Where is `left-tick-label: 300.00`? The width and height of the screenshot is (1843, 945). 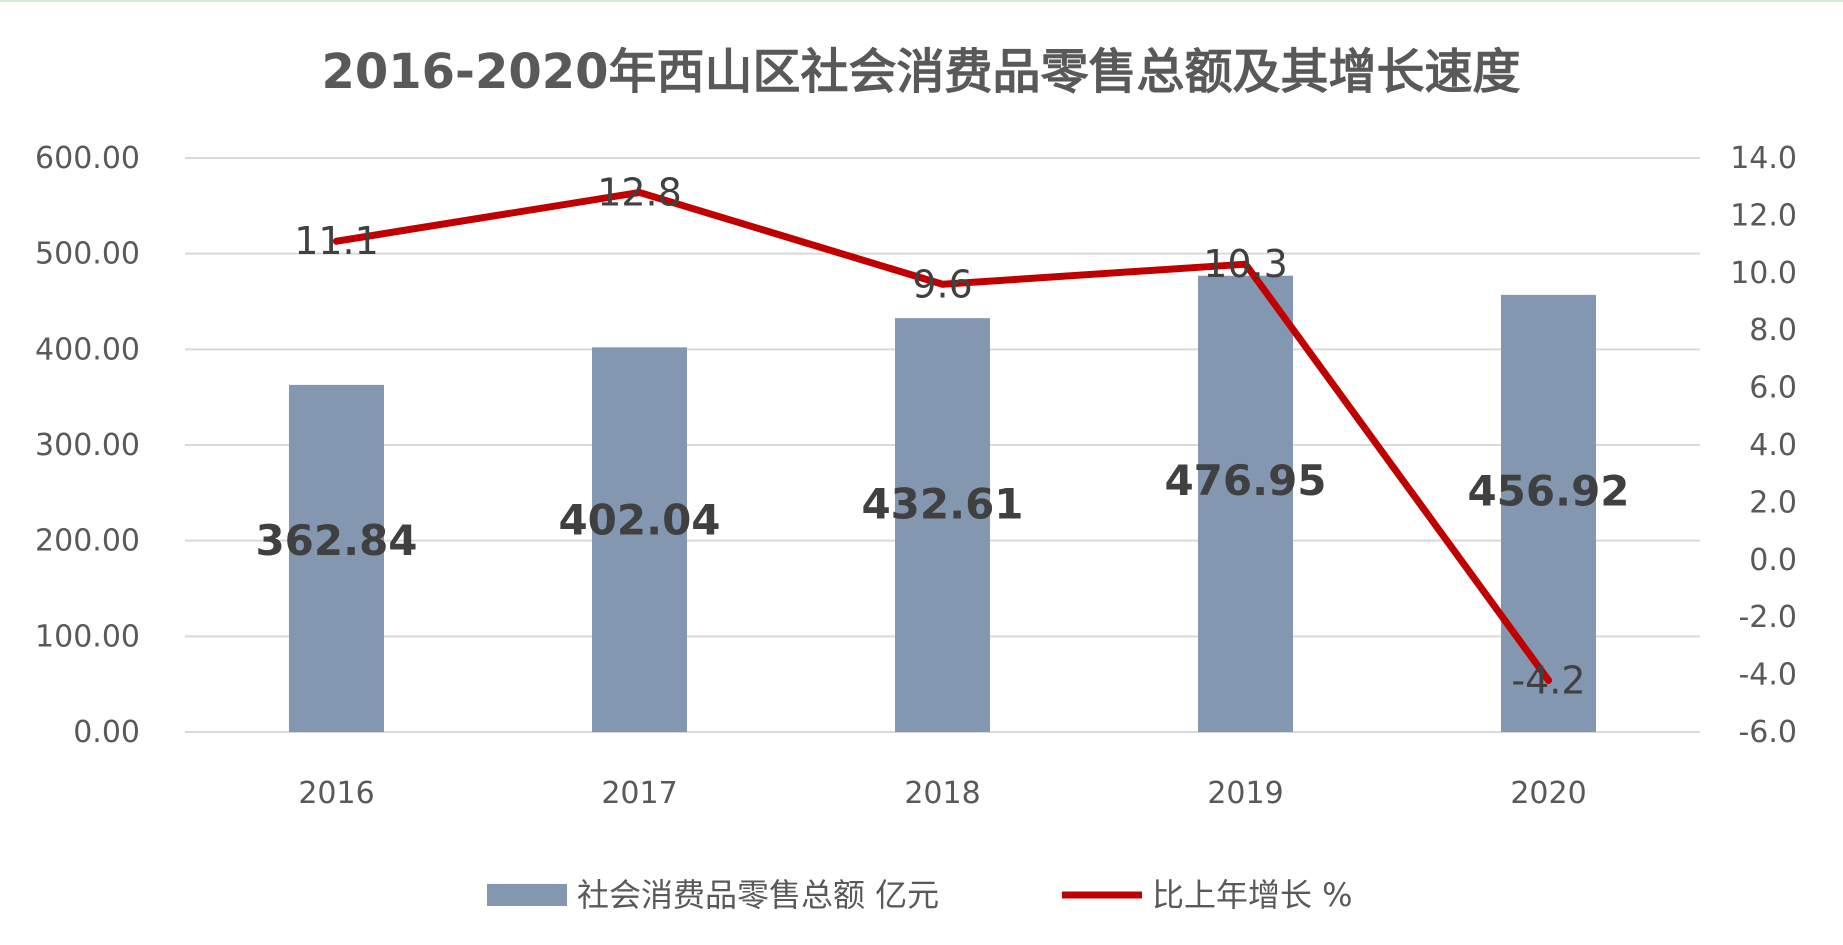
left-tick-label: 300.00 is located at coordinates (87, 445).